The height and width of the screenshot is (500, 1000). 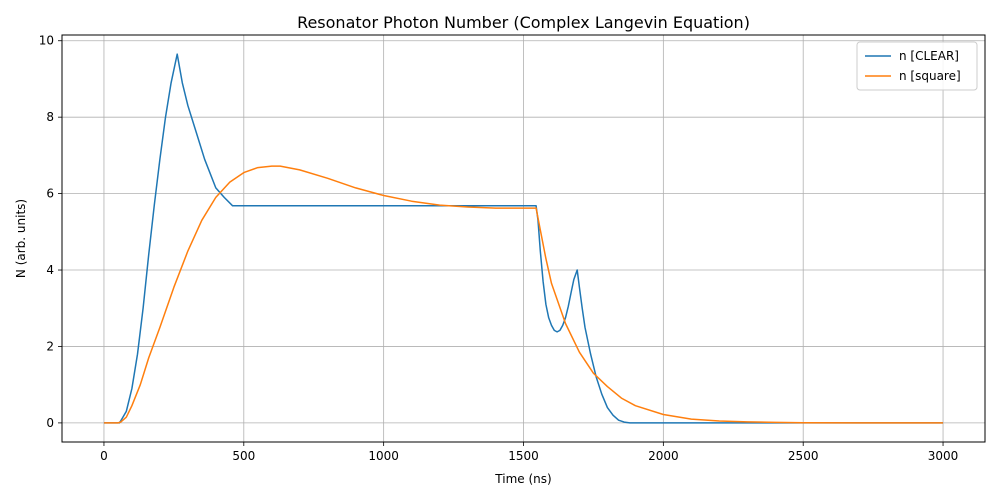 I want to click on y-tick-label: 6, so click(x=50, y=194).